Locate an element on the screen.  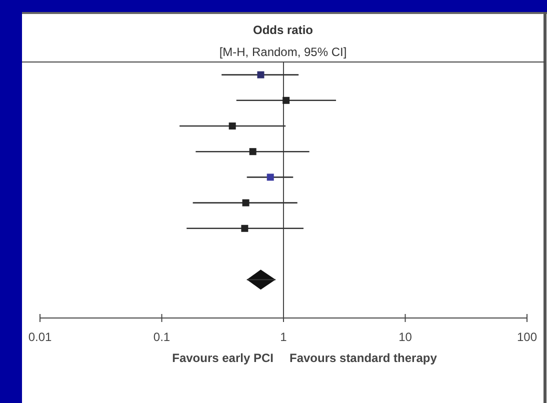
chart-title: Odds ratio is located at coordinates (283, 30).